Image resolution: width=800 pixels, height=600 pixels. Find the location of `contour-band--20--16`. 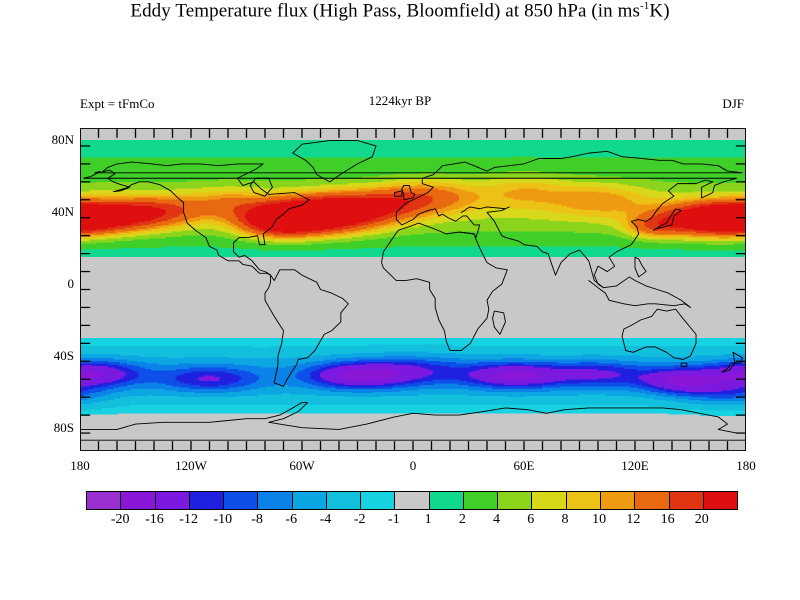

contour-band--20--16 is located at coordinates (413, 377).